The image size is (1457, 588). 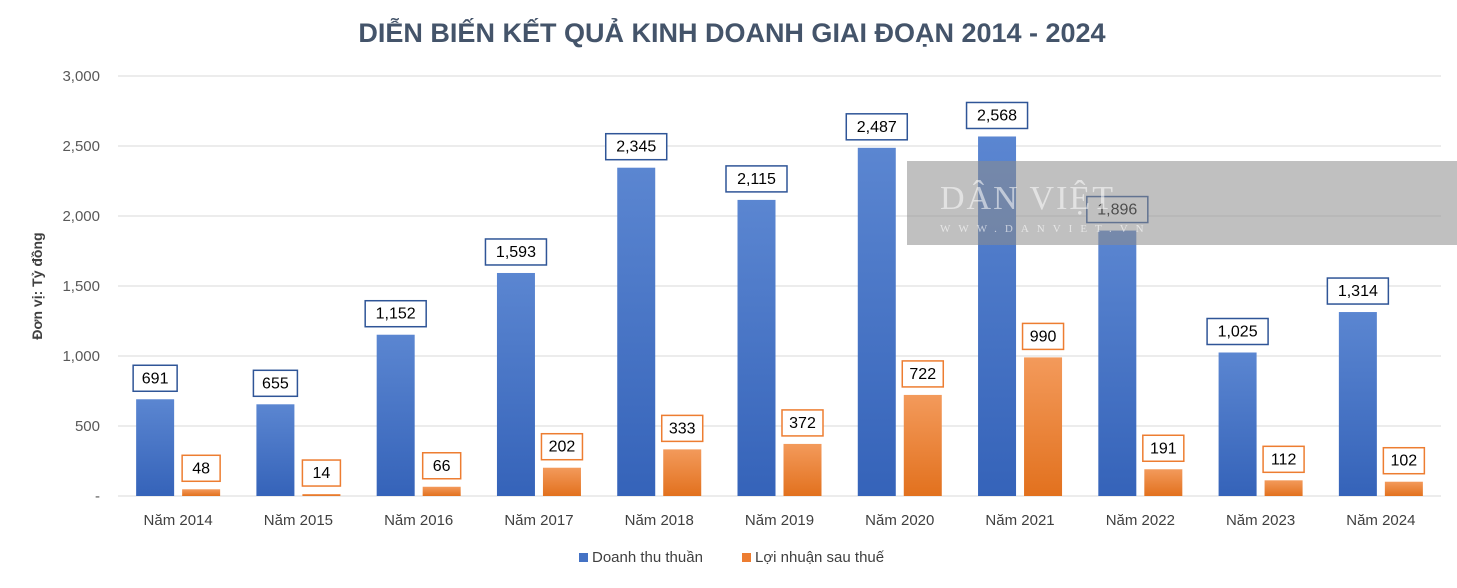 I want to click on y-tick-label: 500, so click(x=87, y=426).